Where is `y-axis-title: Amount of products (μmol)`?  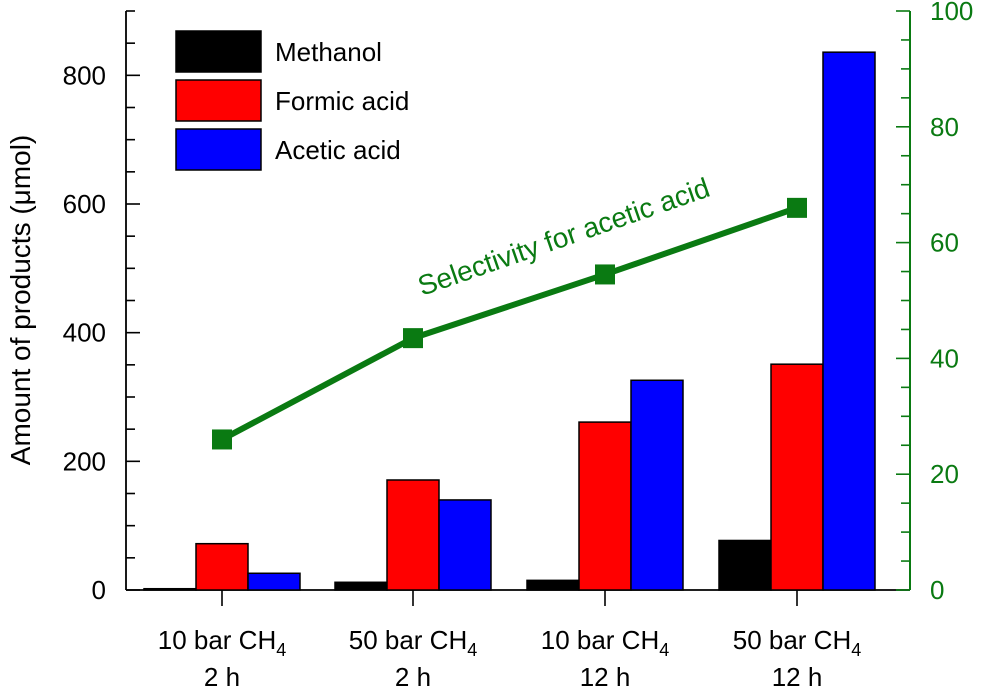 y-axis-title: Amount of products (μmol) is located at coordinates (20, 300).